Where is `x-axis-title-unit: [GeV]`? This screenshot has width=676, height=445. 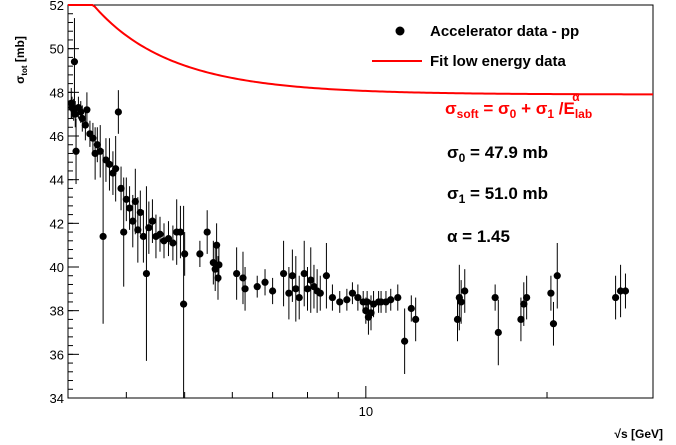 x-axis-title-unit: [GeV] is located at coordinates (647, 434).